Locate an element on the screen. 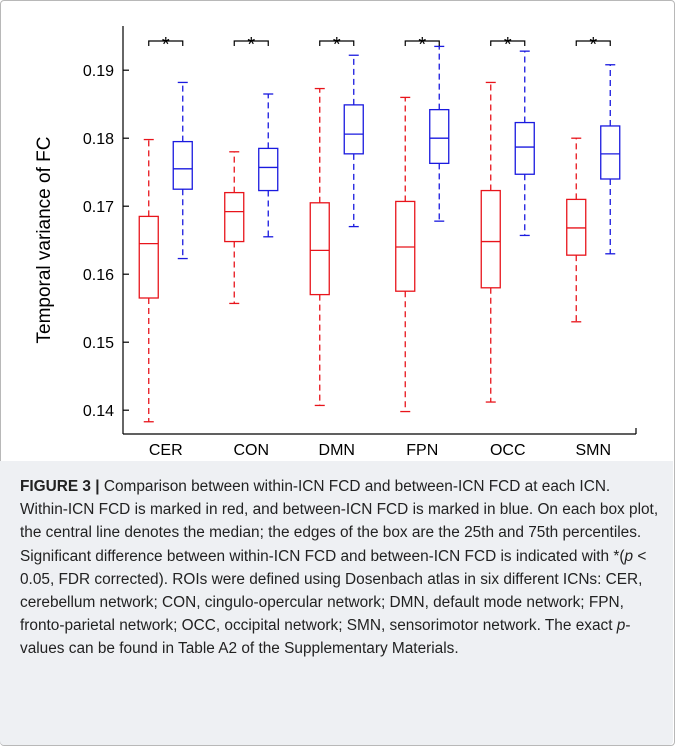 This screenshot has height=746, width=675. y-tick-label: 0.16 is located at coordinates (98, 275).